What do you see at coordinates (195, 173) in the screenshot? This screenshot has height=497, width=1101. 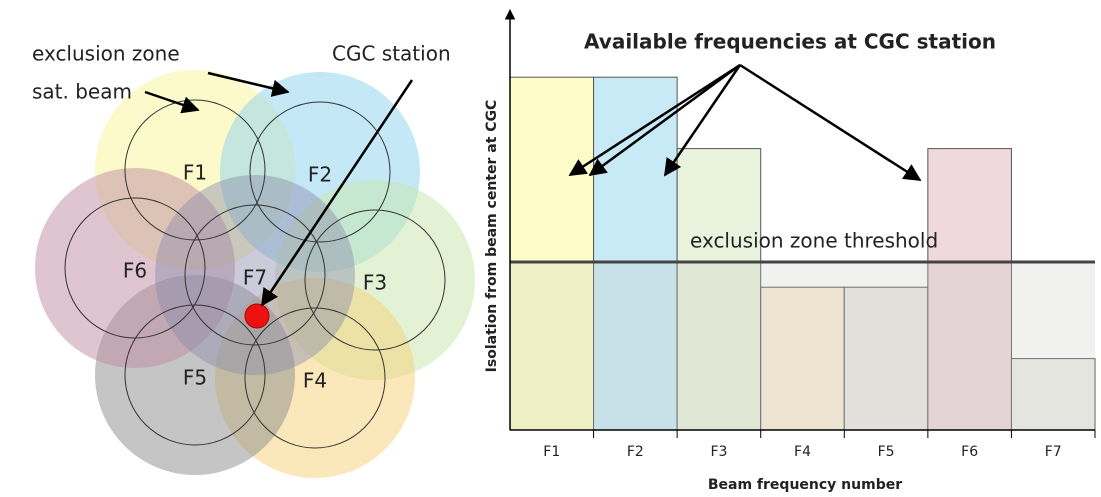 I see `beam-label: F1` at bounding box center [195, 173].